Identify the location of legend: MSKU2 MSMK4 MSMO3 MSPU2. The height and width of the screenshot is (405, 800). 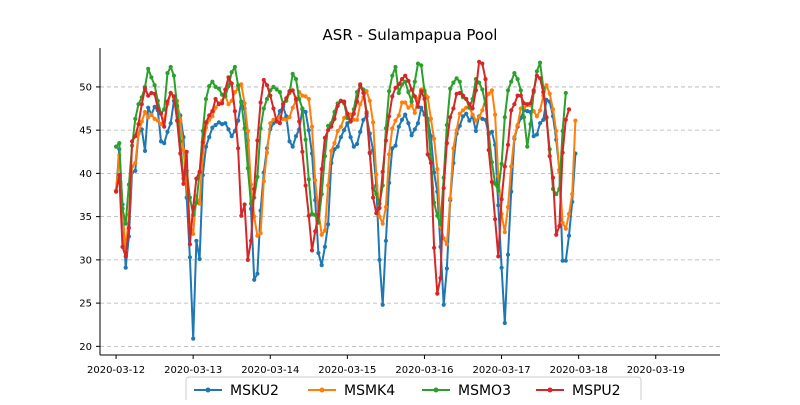
(413, 390).